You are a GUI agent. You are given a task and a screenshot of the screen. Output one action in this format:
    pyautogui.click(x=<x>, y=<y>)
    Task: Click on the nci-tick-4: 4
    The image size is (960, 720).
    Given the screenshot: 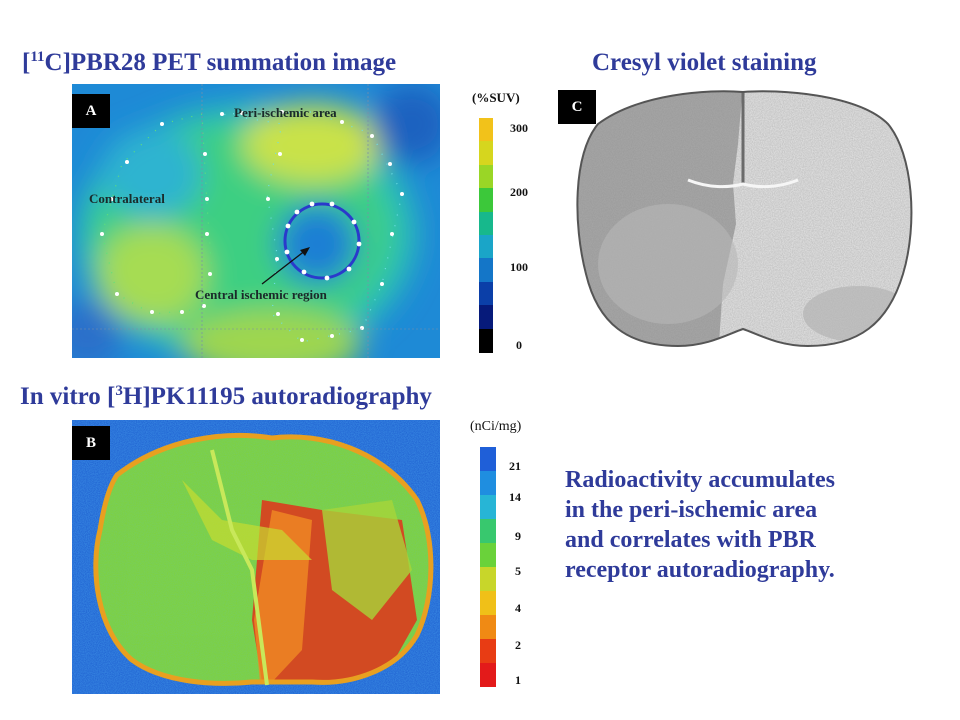 What is the action you would take?
    pyautogui.click(x=518, y=608)
    